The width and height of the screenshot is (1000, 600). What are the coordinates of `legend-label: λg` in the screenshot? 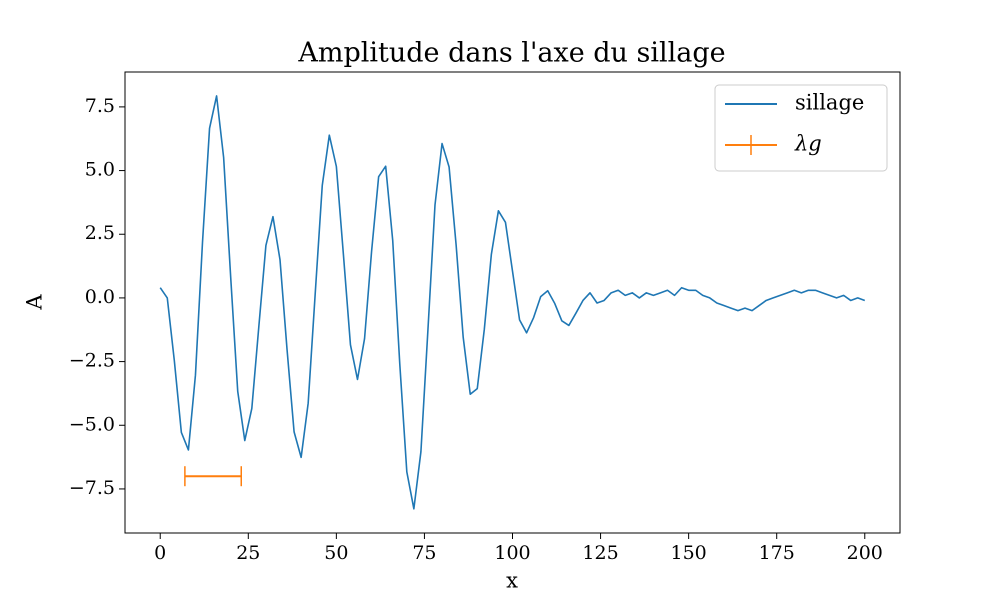 It's located at (808, 144).